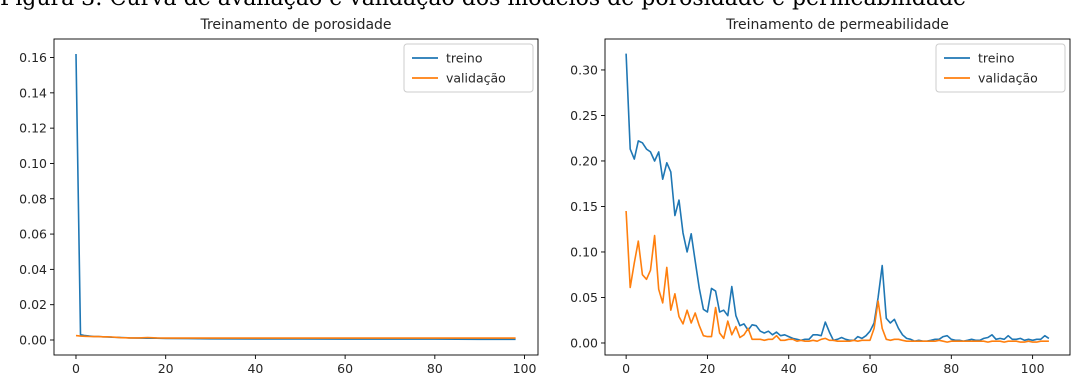 Image resolution: width=1075 pixels, height=377 pixels. Describe the element at coordinates (584, 69) in the screenshot. I see `y-tick-label: 0.30` at that location.